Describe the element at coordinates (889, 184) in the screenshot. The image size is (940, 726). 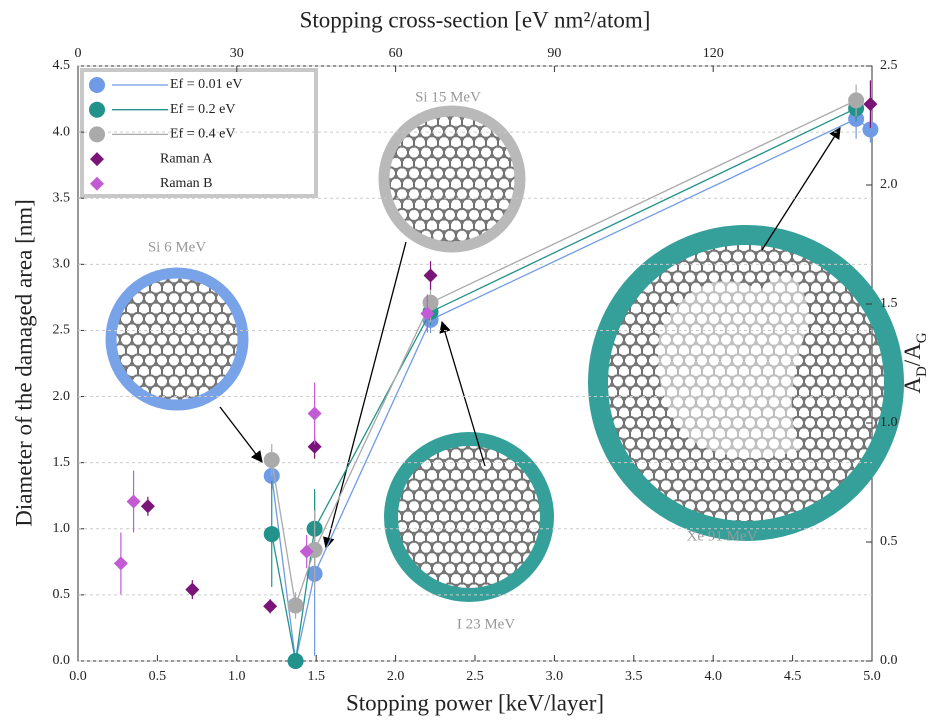
I see `y2-tick-label: 2.0` at that location.